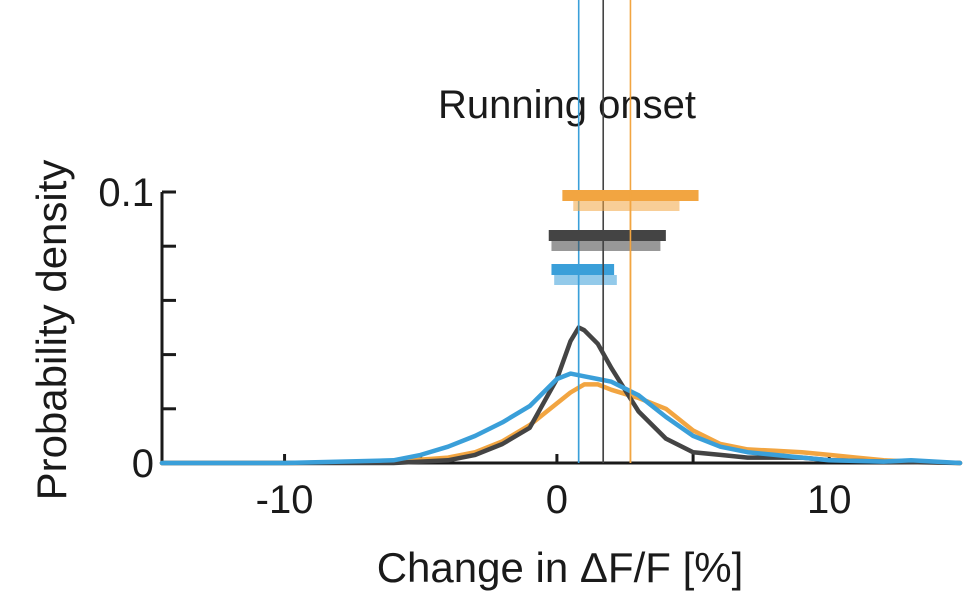 Image resolution: width=979 pixels, height=608 pixels. What do you see at coordinates (557, 500) in the screenshot?
I see `x-tick-label: 0` at bounding box center [557, 500].